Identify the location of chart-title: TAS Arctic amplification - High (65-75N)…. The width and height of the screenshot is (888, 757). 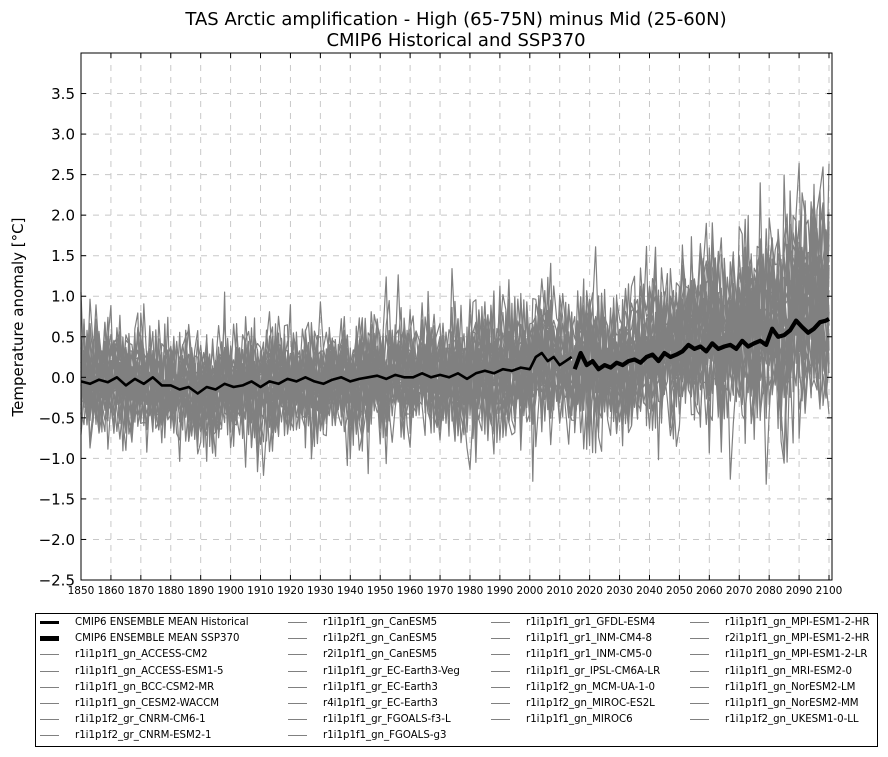
(455, 19).